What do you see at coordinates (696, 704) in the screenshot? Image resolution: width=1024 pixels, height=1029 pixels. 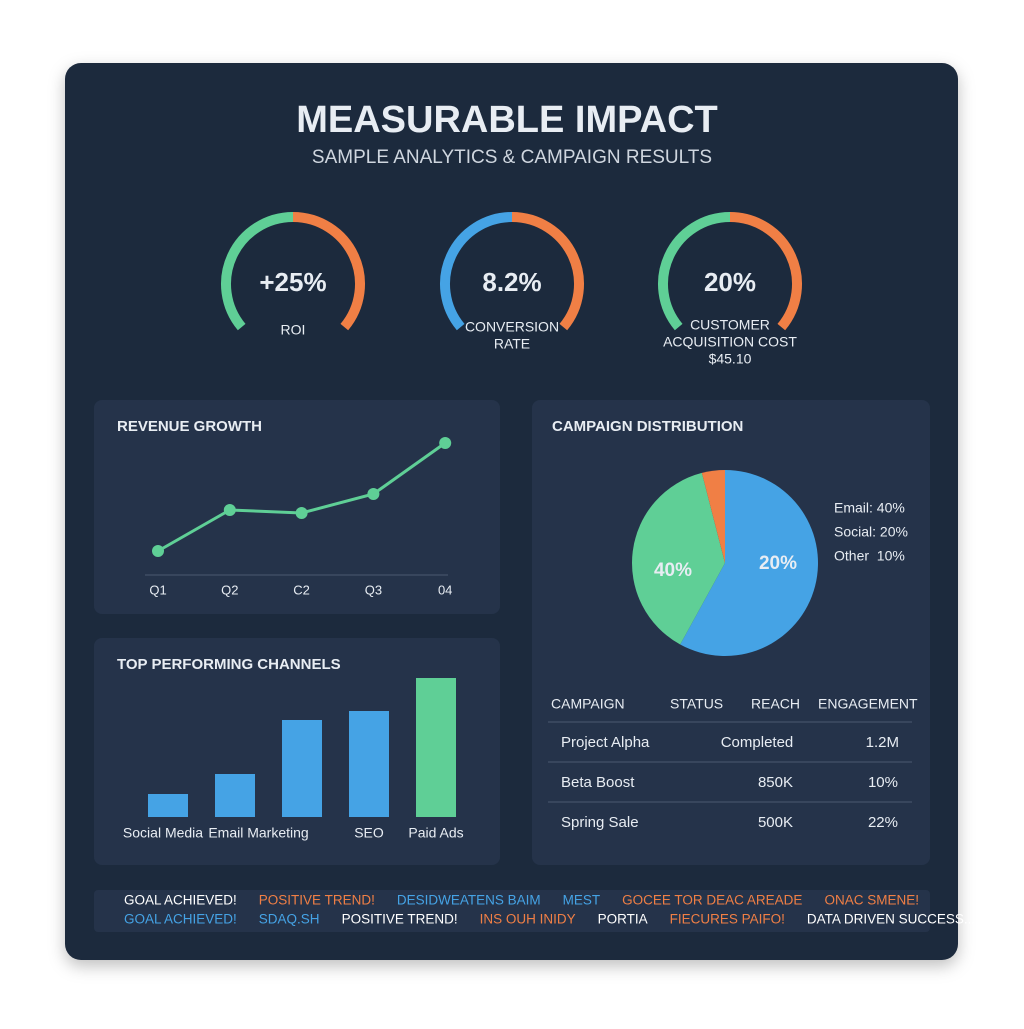 I see `table-header: STATUS` at bounding box center [696, 704].